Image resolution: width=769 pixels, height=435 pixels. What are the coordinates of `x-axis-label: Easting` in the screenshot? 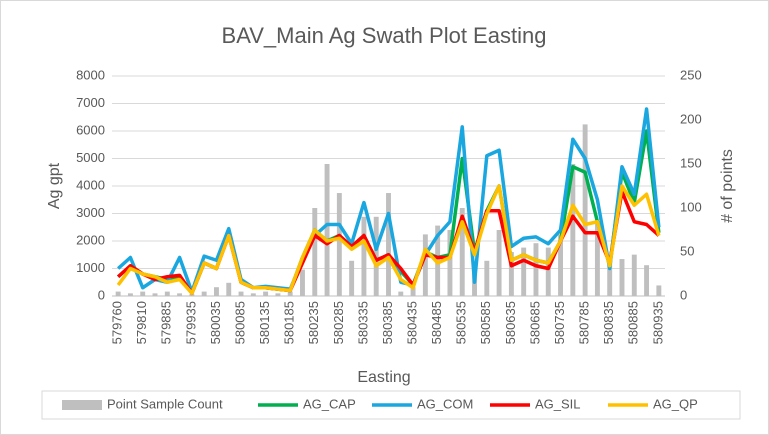 It's located at (383, 377).